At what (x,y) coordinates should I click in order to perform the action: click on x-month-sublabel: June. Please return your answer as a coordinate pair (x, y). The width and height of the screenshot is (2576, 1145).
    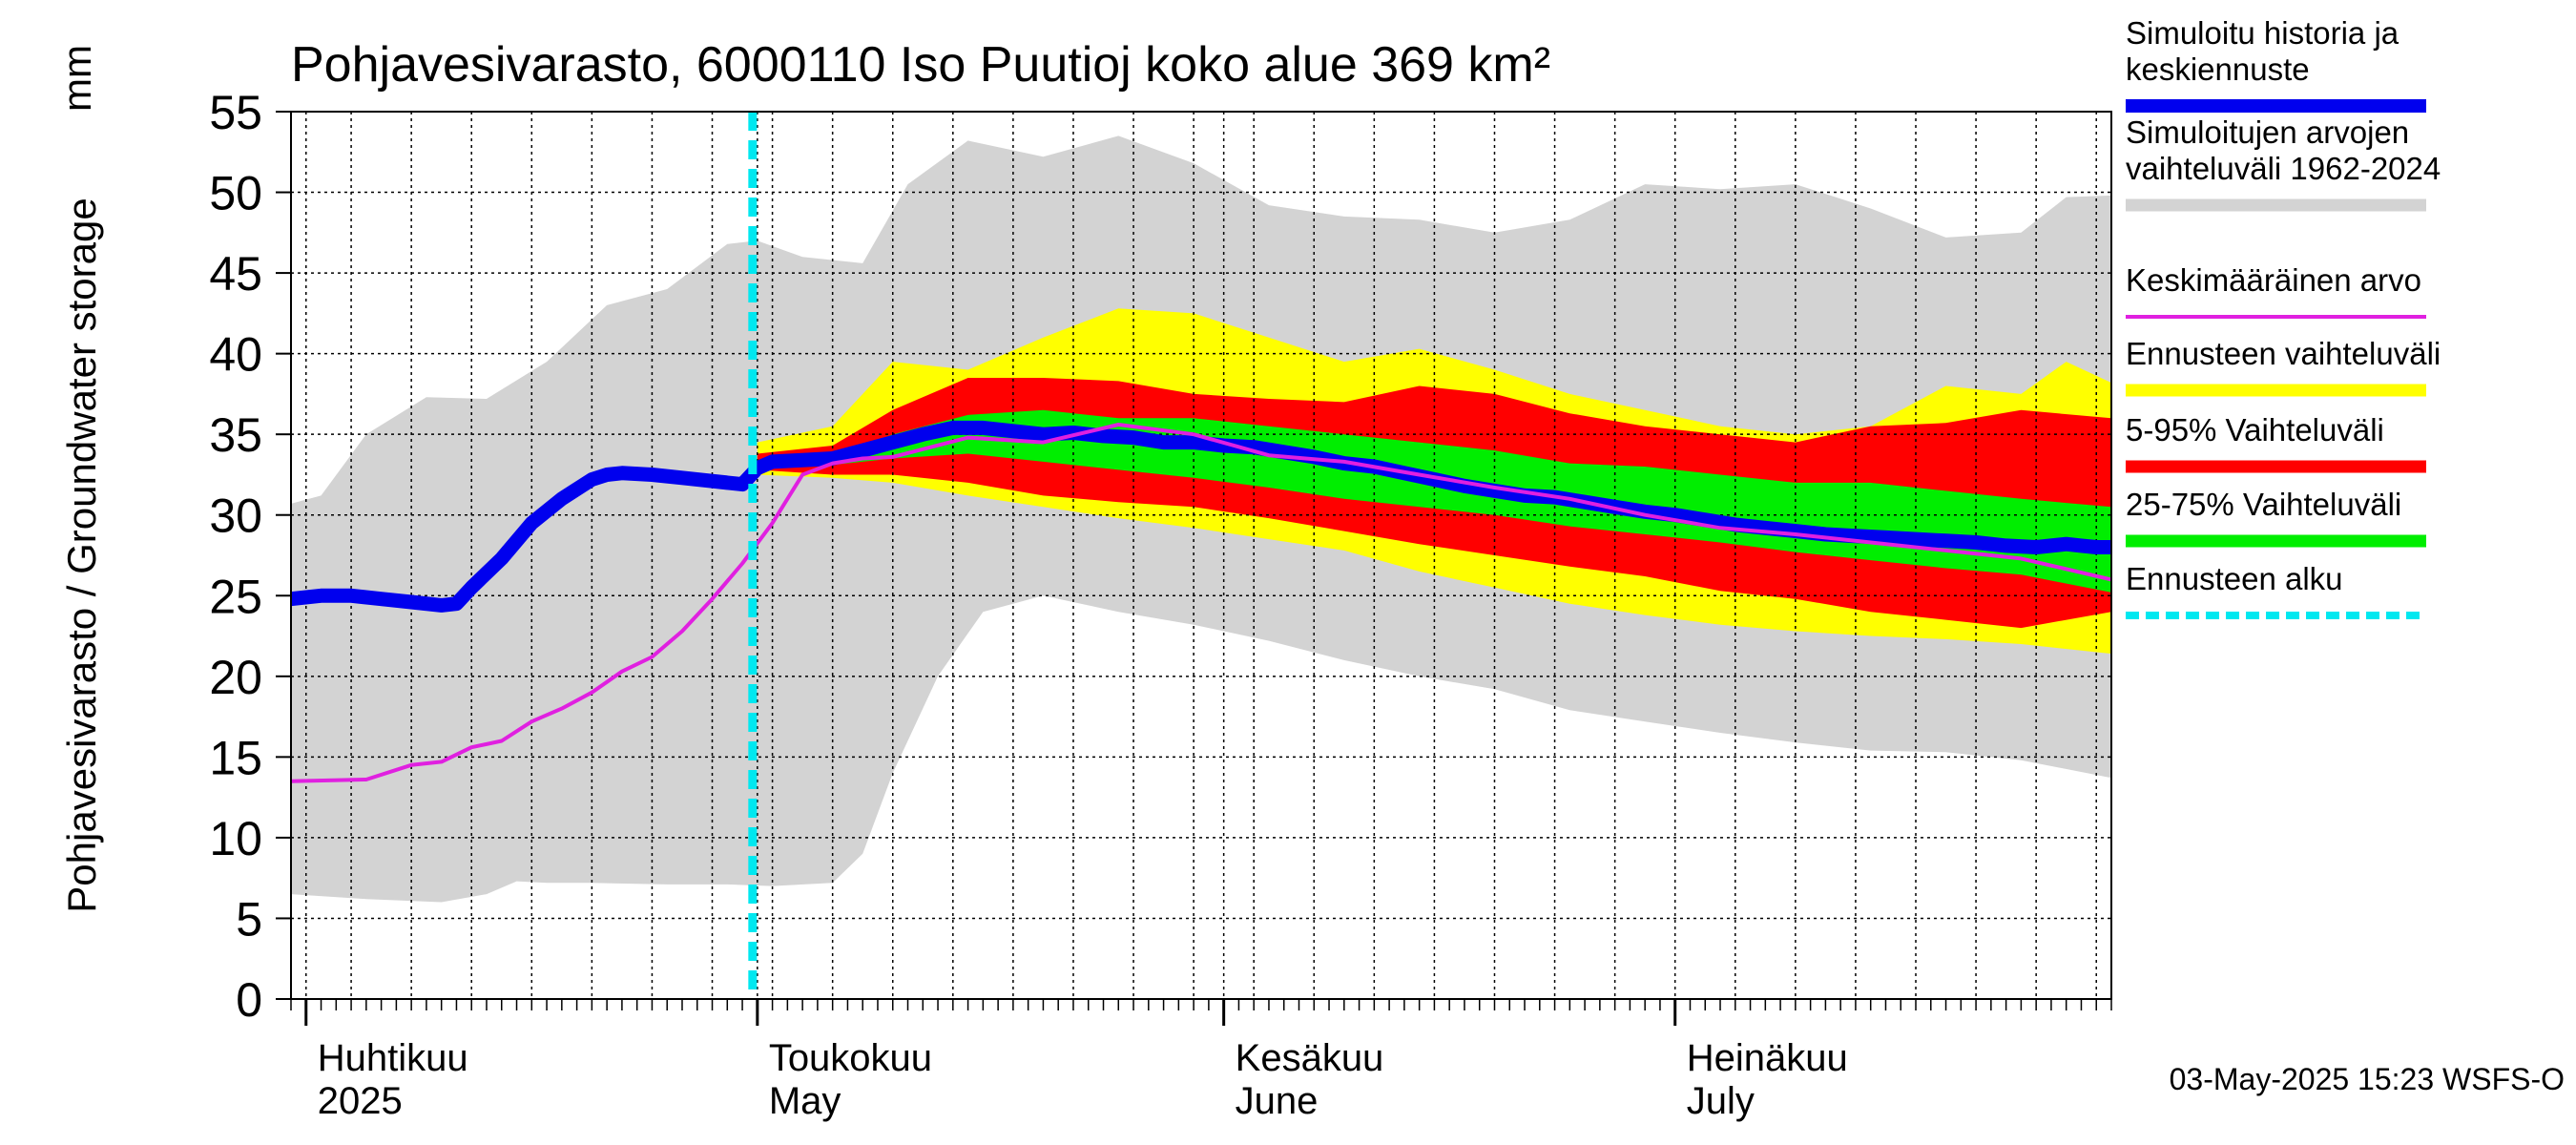
    Looking at the image, I should click on (1277, 1101).